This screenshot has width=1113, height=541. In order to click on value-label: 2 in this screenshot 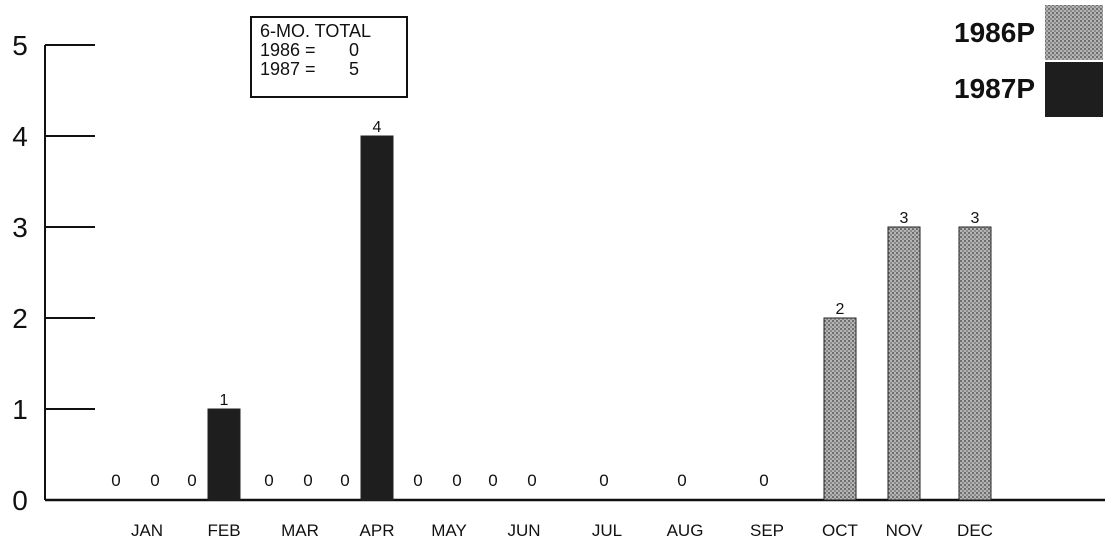, I will do `click(840, 309)`.